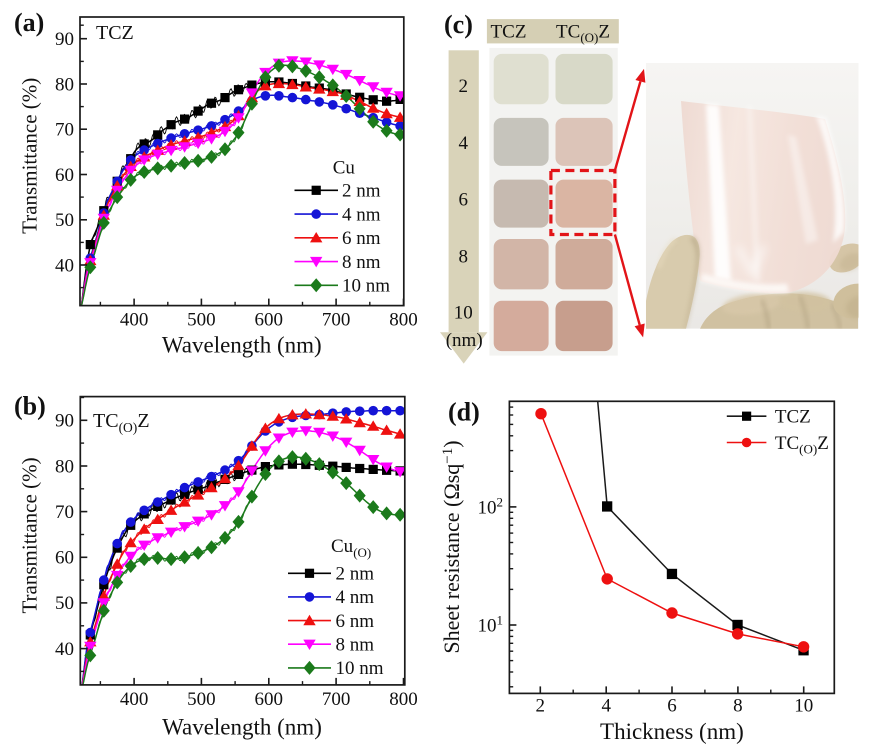 Image resolution: width=870 pixels, height=754 pixels. Describe the element at coordinates (30, 406) in the screenshot. I see `svg-text: (b)` at that location.